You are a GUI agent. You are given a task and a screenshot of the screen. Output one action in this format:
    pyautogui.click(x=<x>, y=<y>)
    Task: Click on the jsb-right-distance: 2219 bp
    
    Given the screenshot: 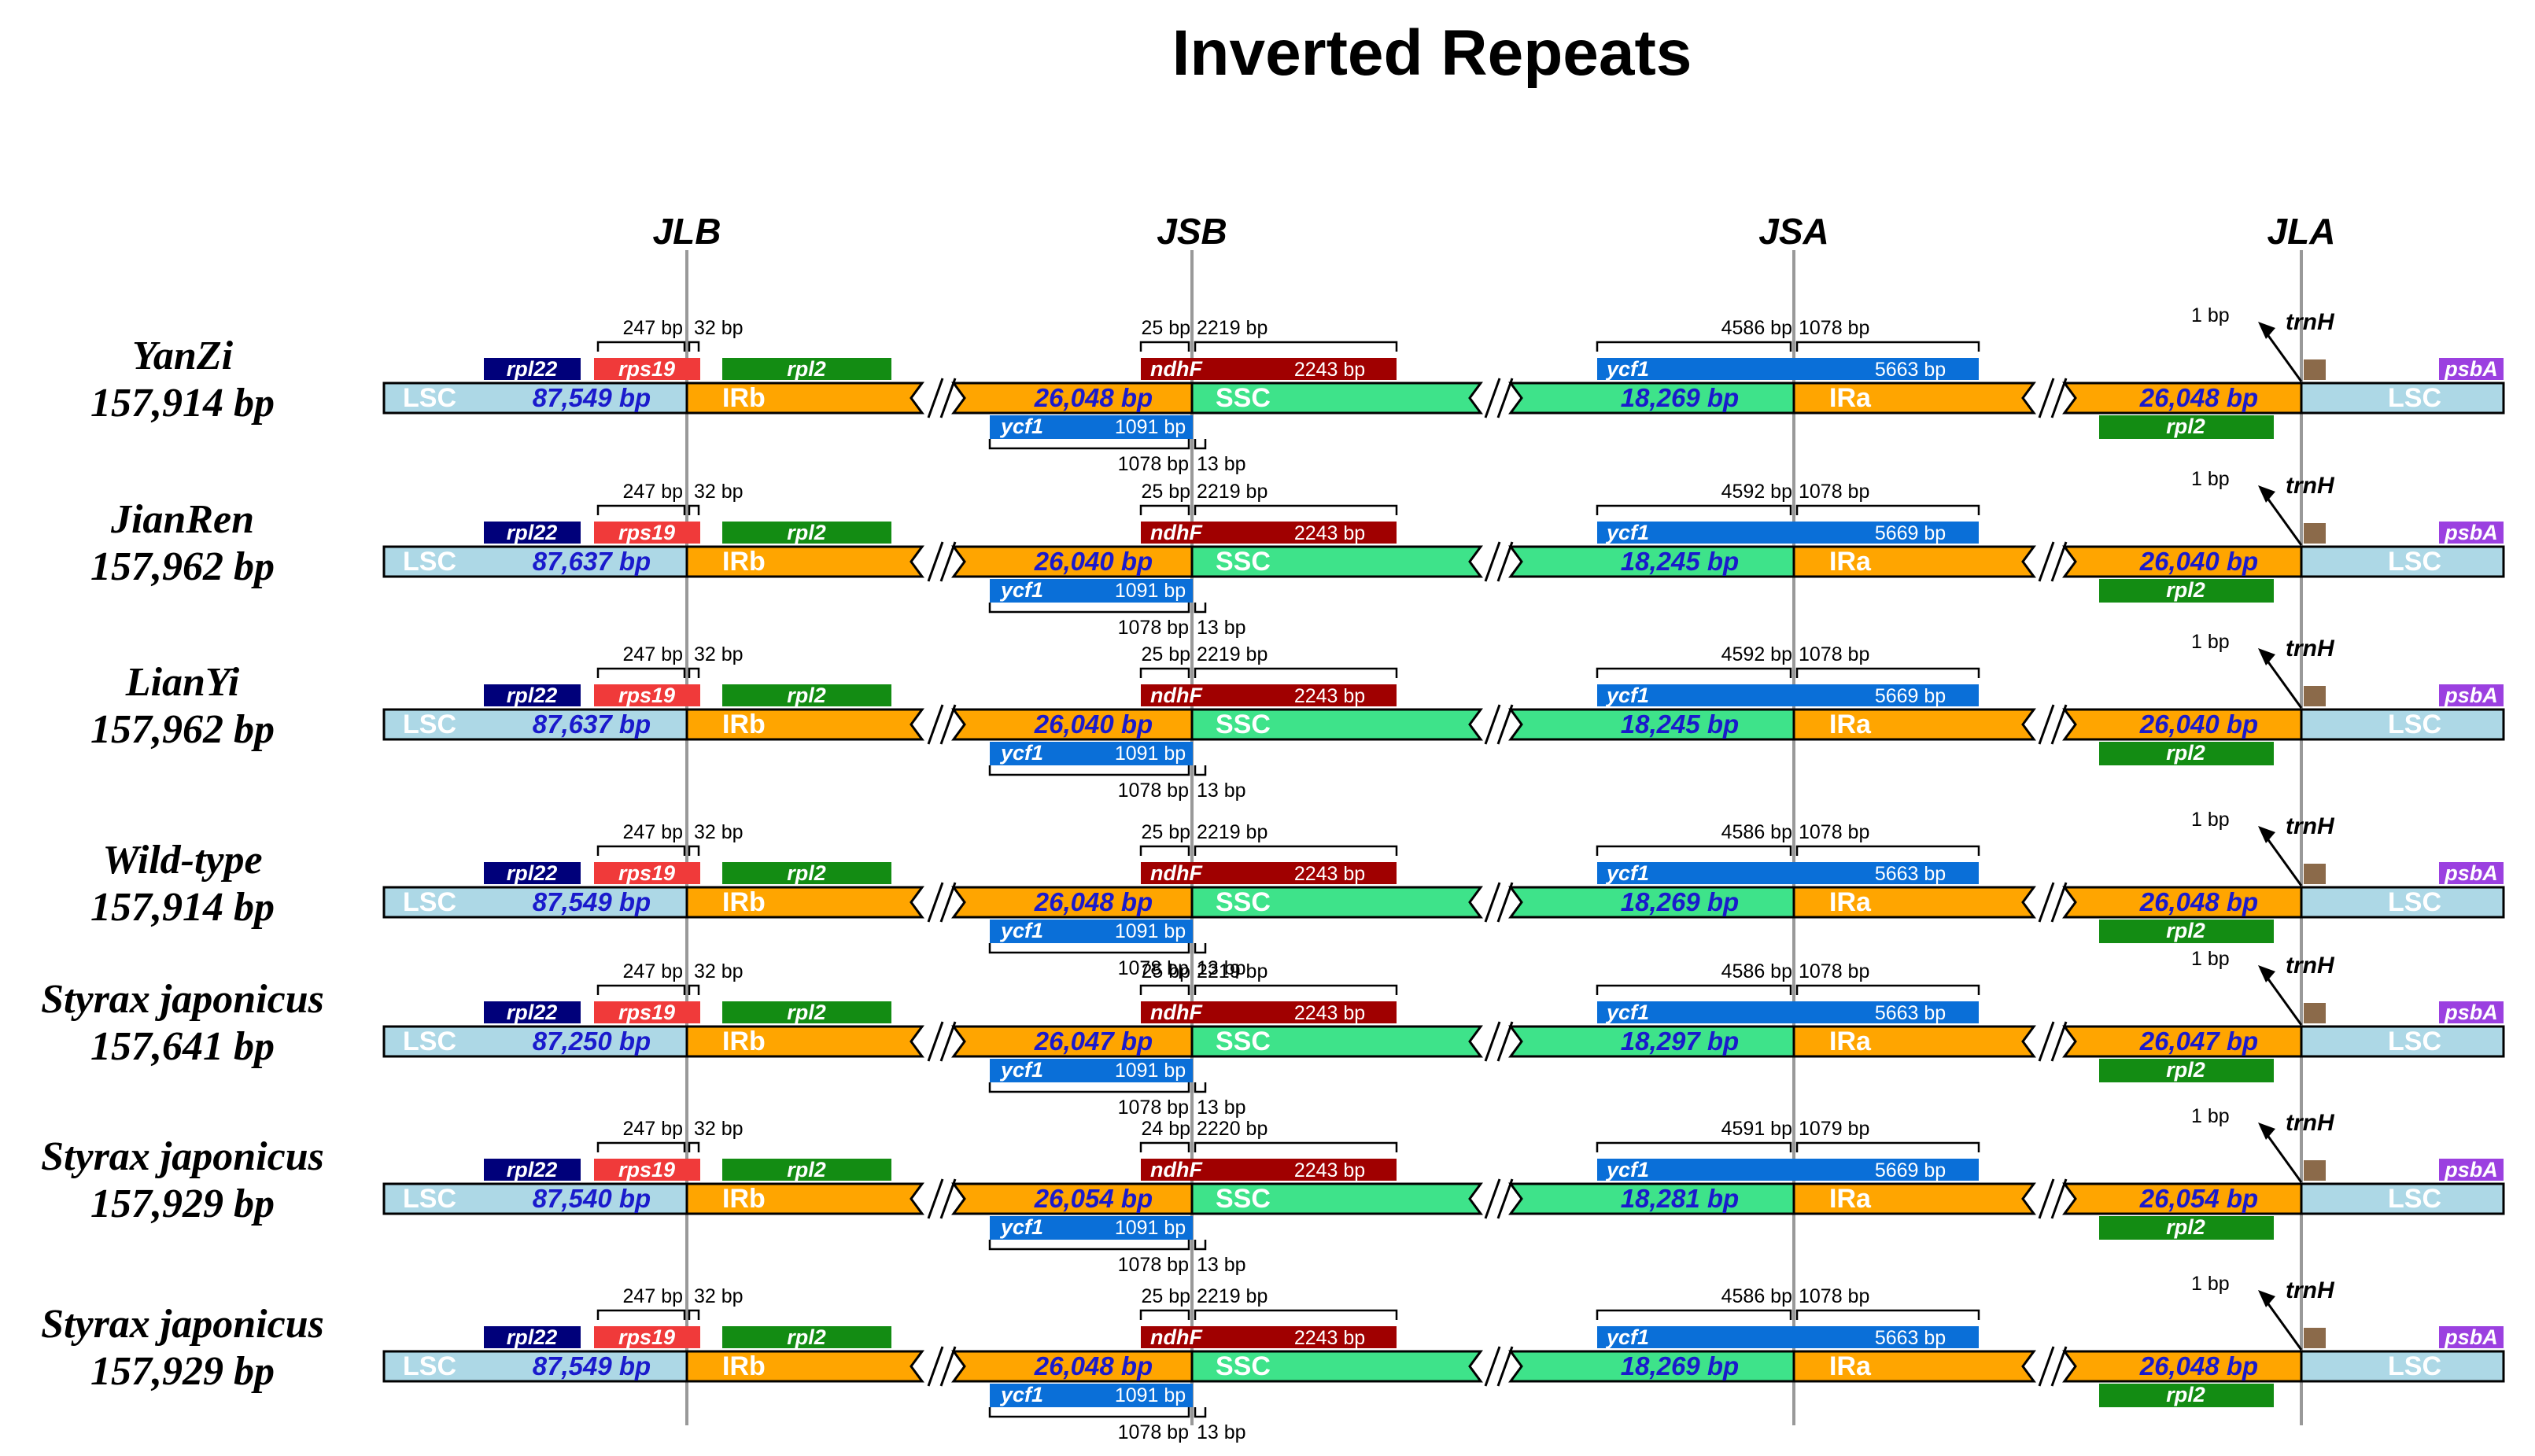 What is the action you would take?
    pyautogui.click(x=1232, y=832)
    